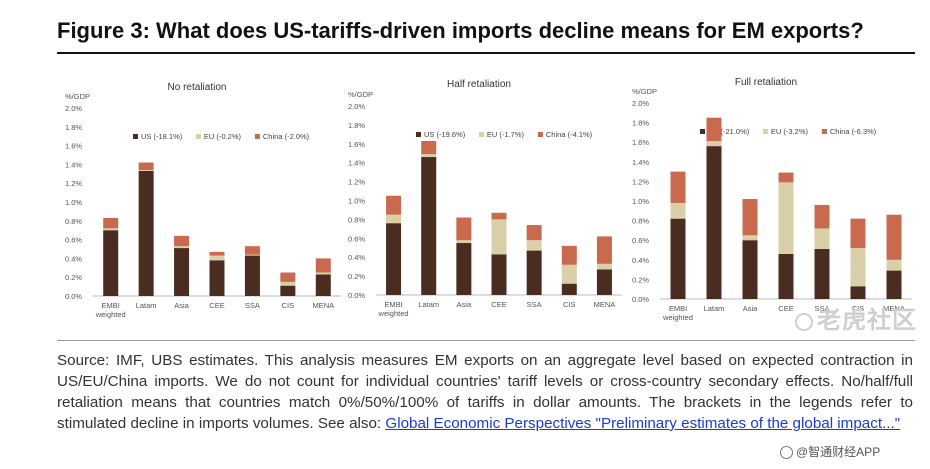 This screenshot has width=930, height=469. Describe the element at coordinates (766, 82) in the screenshot. I see `panel-title: Full retaliation` at that location.